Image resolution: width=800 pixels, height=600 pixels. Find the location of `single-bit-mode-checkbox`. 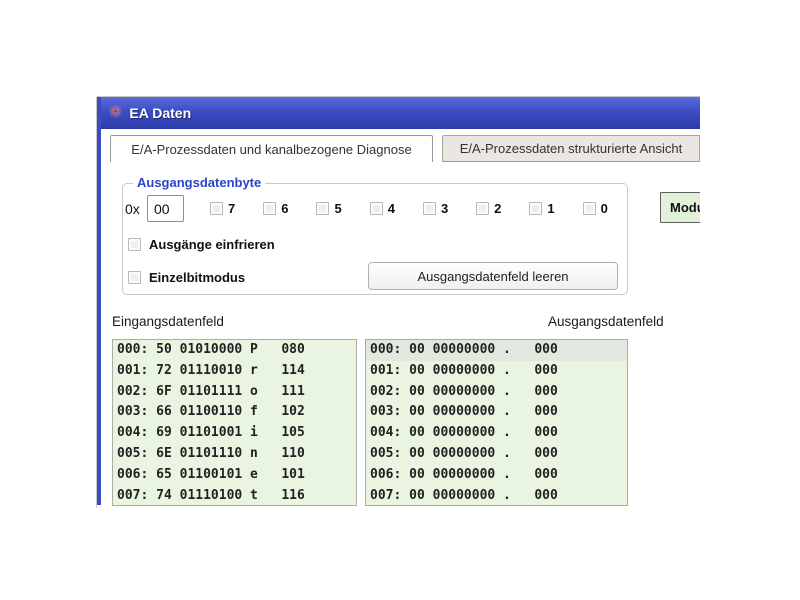

single-bit-mode-checkbox is located at coordinates (134, 277).